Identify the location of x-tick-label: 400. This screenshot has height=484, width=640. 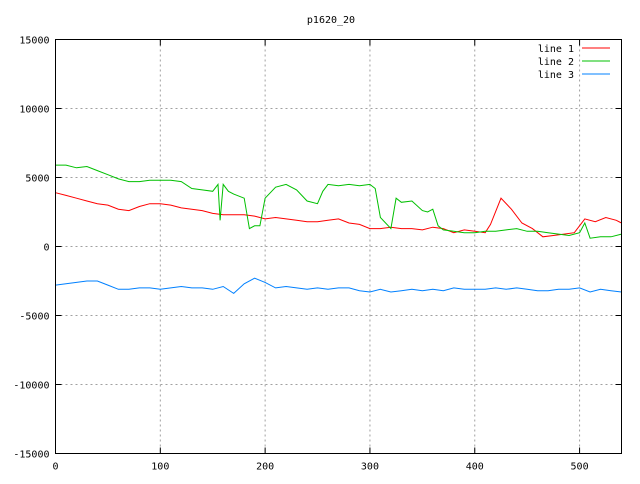
(475, 467).